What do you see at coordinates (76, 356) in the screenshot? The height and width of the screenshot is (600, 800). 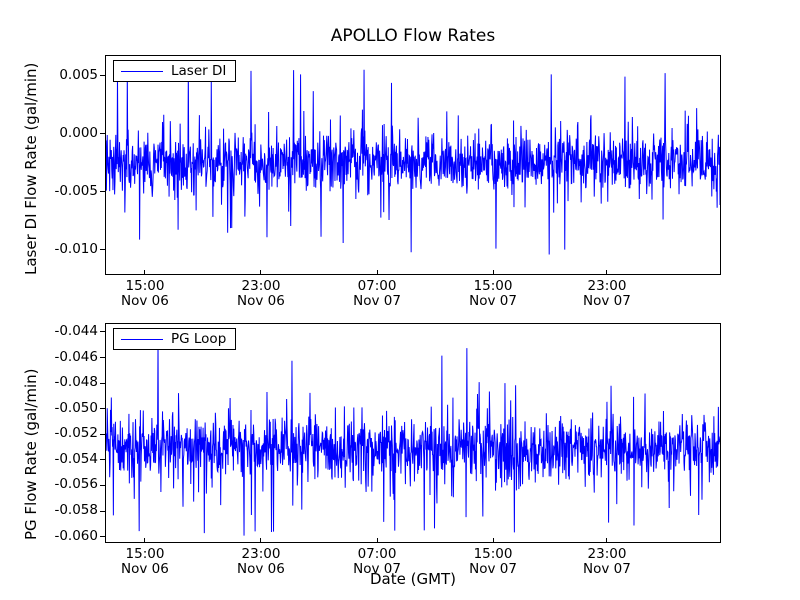 I see `y-tick-label: -0.046` at bounding box center [76, 356].